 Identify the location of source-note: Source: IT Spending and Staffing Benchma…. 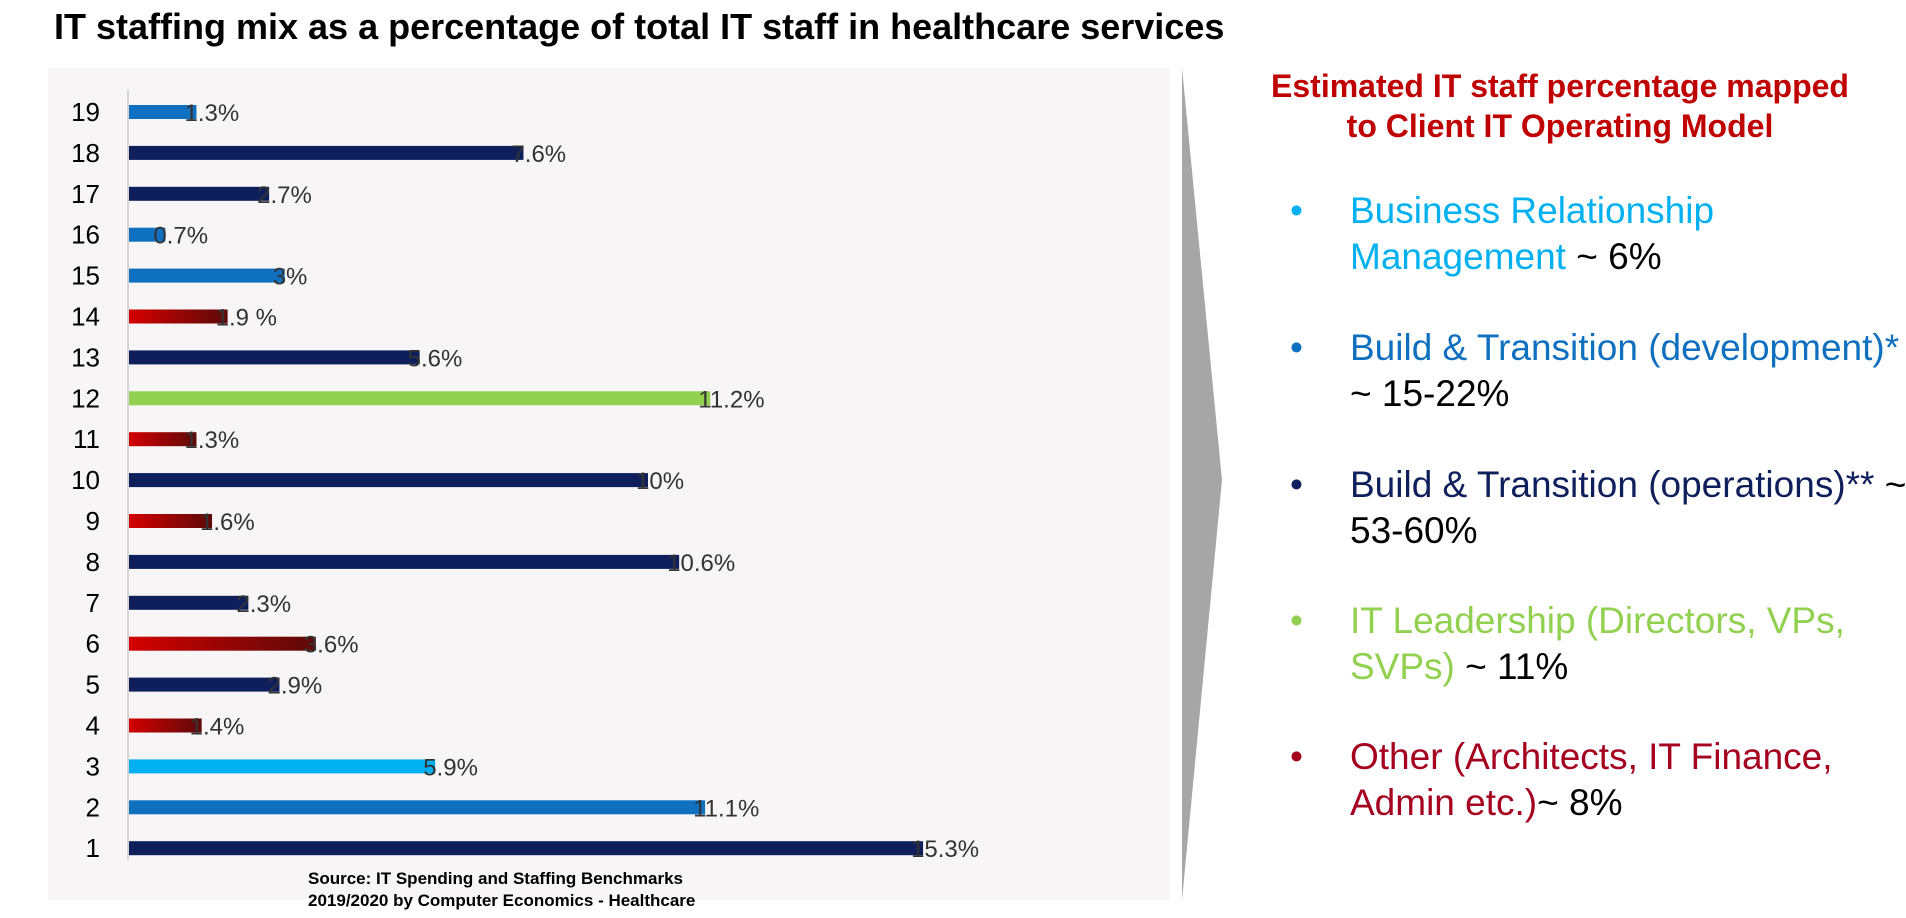
(501, 890).